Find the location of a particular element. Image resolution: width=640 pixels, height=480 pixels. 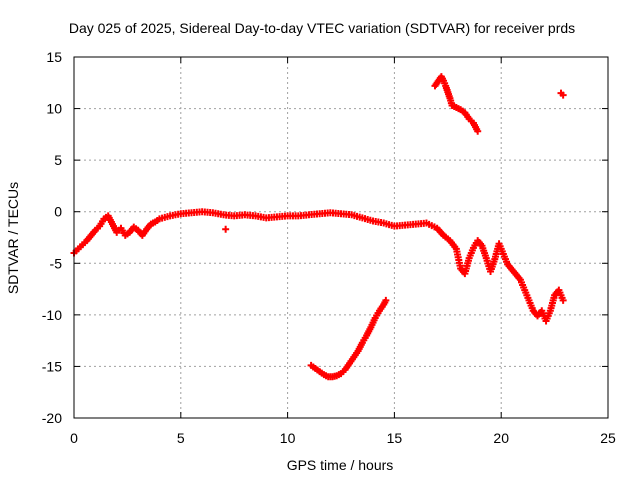

x-tick-label: 20 is located at coordinates (501, 438).